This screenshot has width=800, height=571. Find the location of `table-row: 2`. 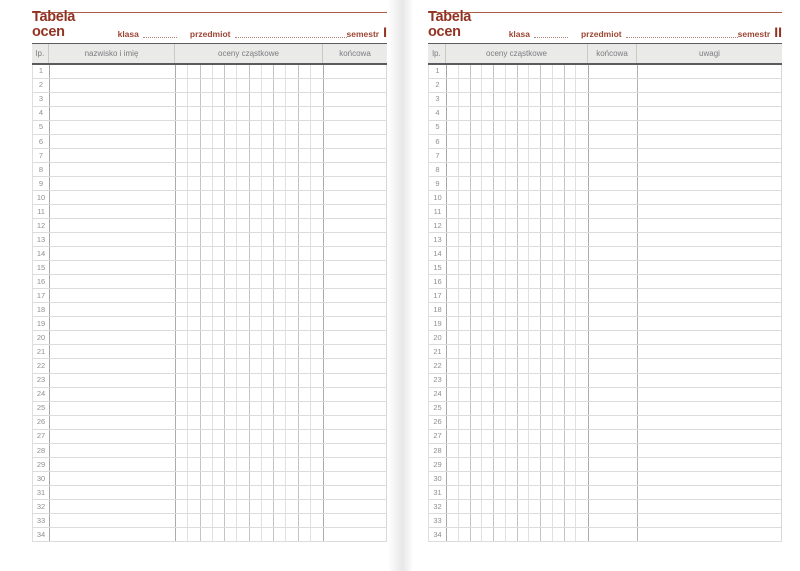

table-row: 2 is located at coordinates (209, 85).